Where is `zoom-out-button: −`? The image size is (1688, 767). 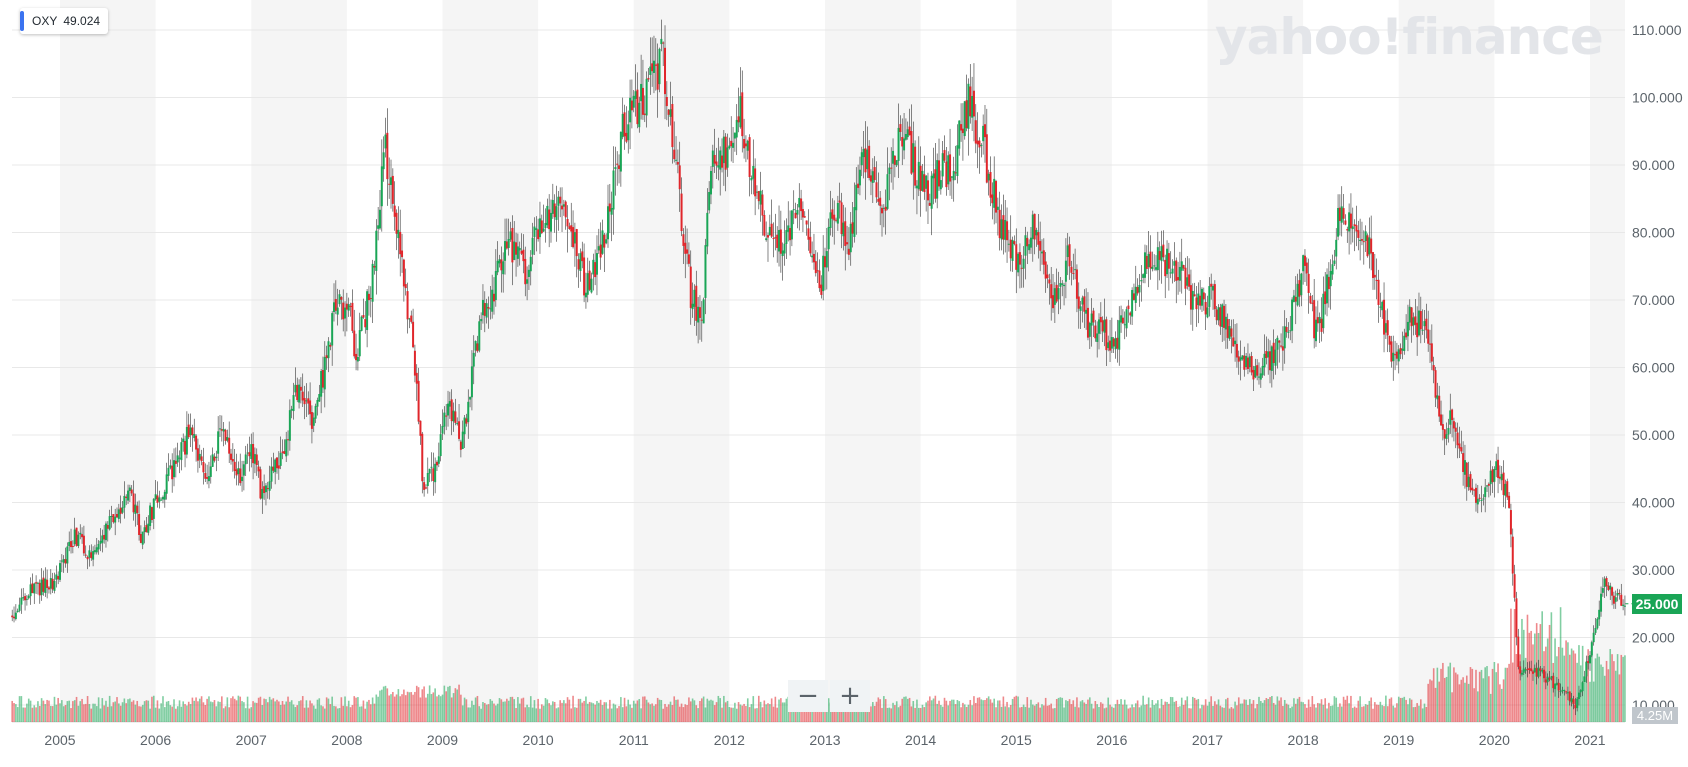
zoom-out-button: − is located at coordinates (808, 696).